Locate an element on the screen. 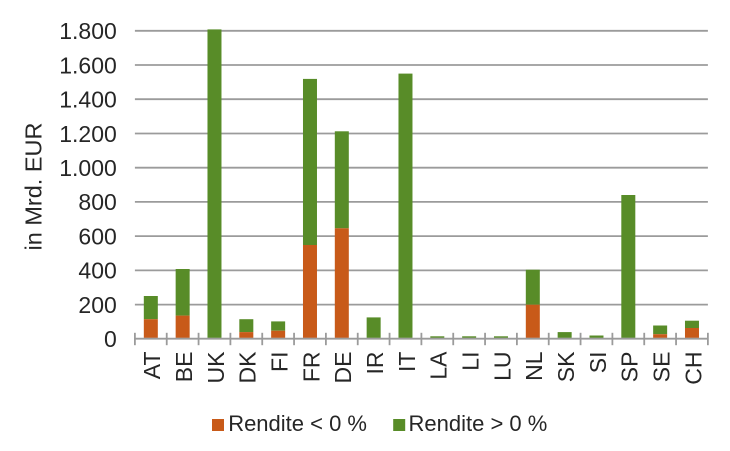  svg-text: 800 is located at coordinates (97, 202).